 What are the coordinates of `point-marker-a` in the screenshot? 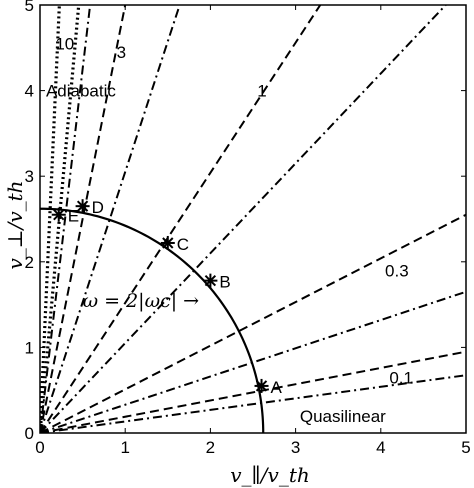 It's located at (261, 385).